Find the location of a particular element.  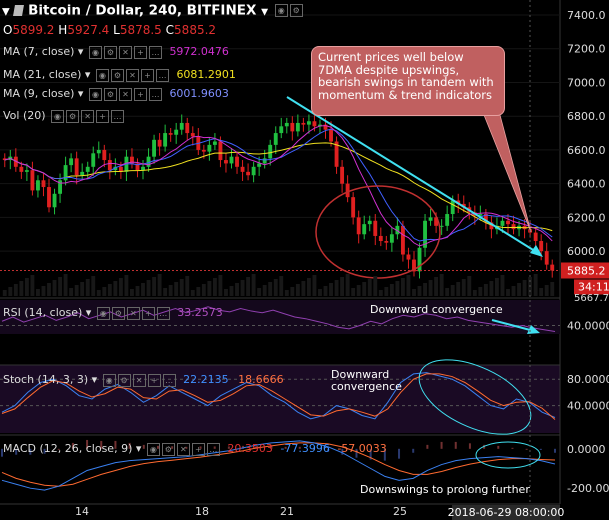

stoch-title: Stoch (14, 3, 3) ▾ ◉ ⚙ ✕ +… 22.2135 18.6666 is located at coordinates (143, 380).